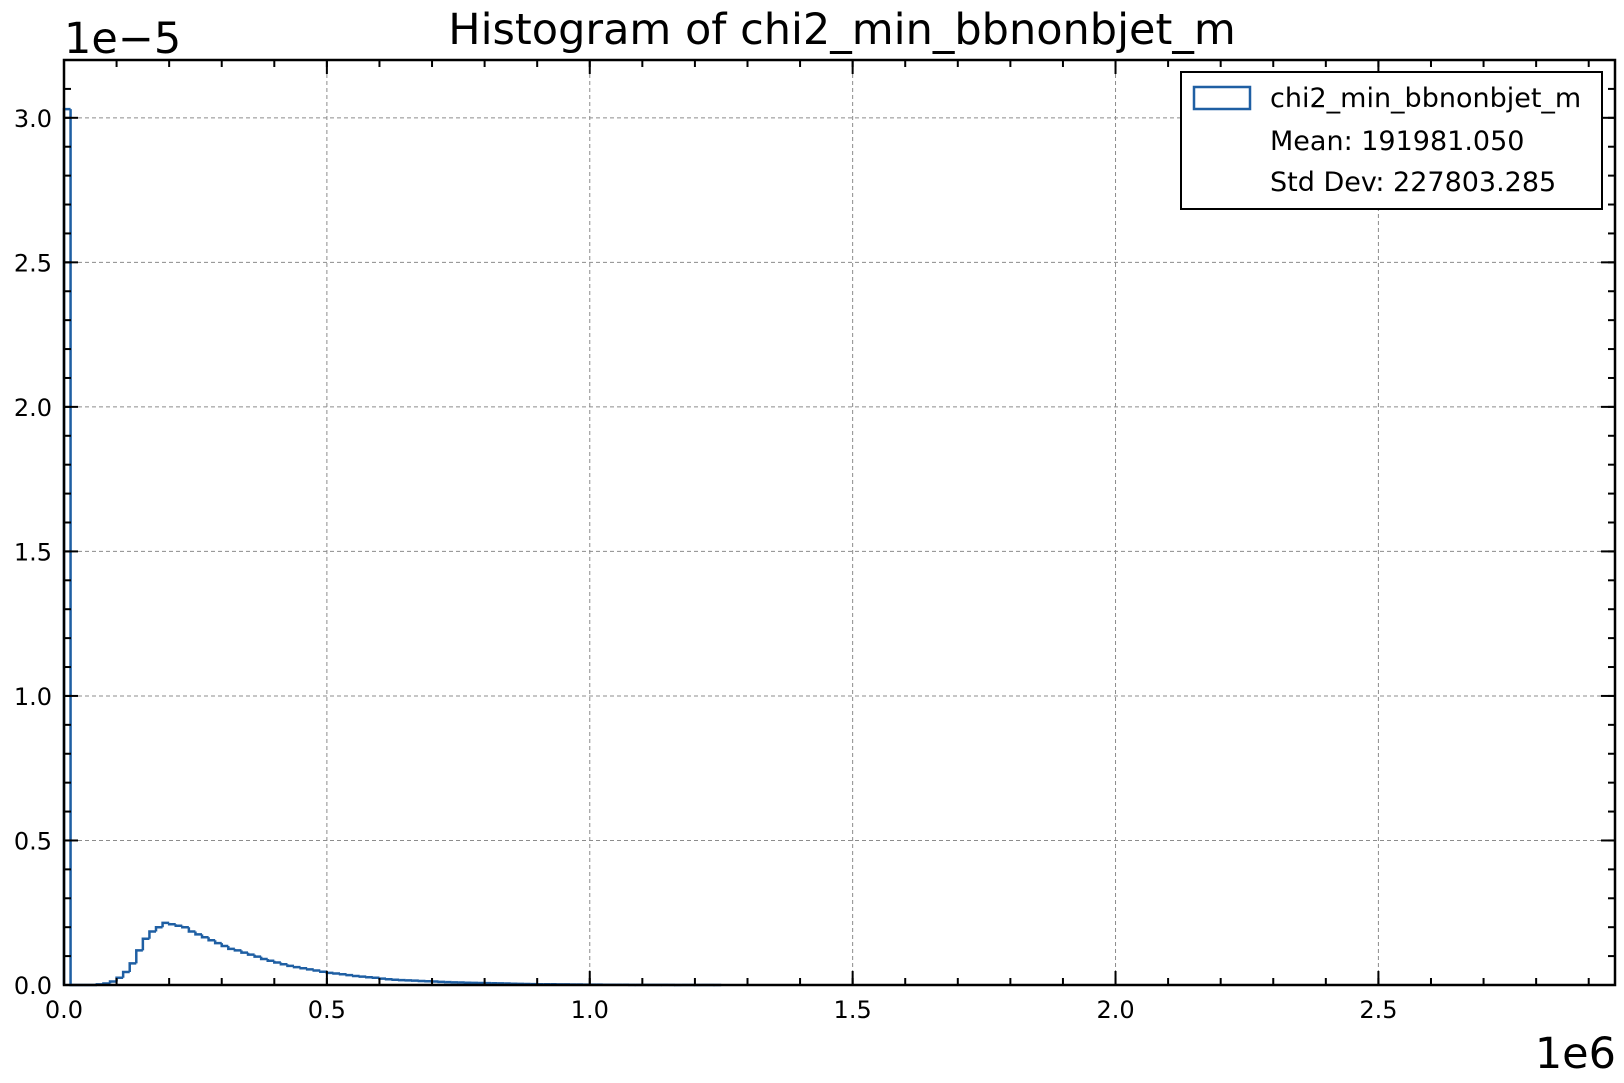 The height and width of the screenshot is (1083, 1624). I want to click on x-tick-label: 0.5, so click(327, 1010).